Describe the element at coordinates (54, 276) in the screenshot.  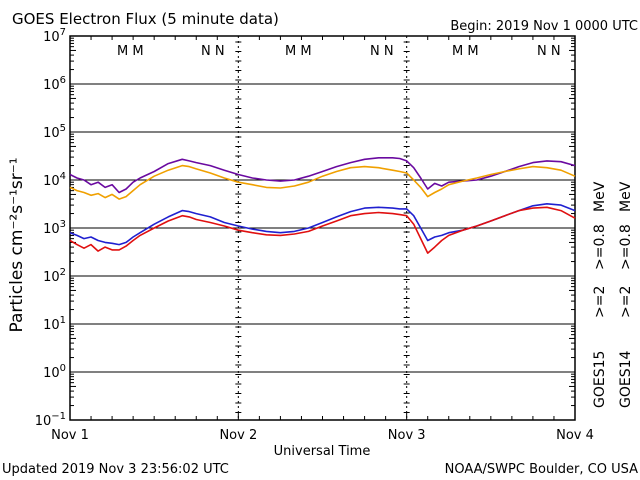
I see `y-tick-label-1e2: 10²` at that location.